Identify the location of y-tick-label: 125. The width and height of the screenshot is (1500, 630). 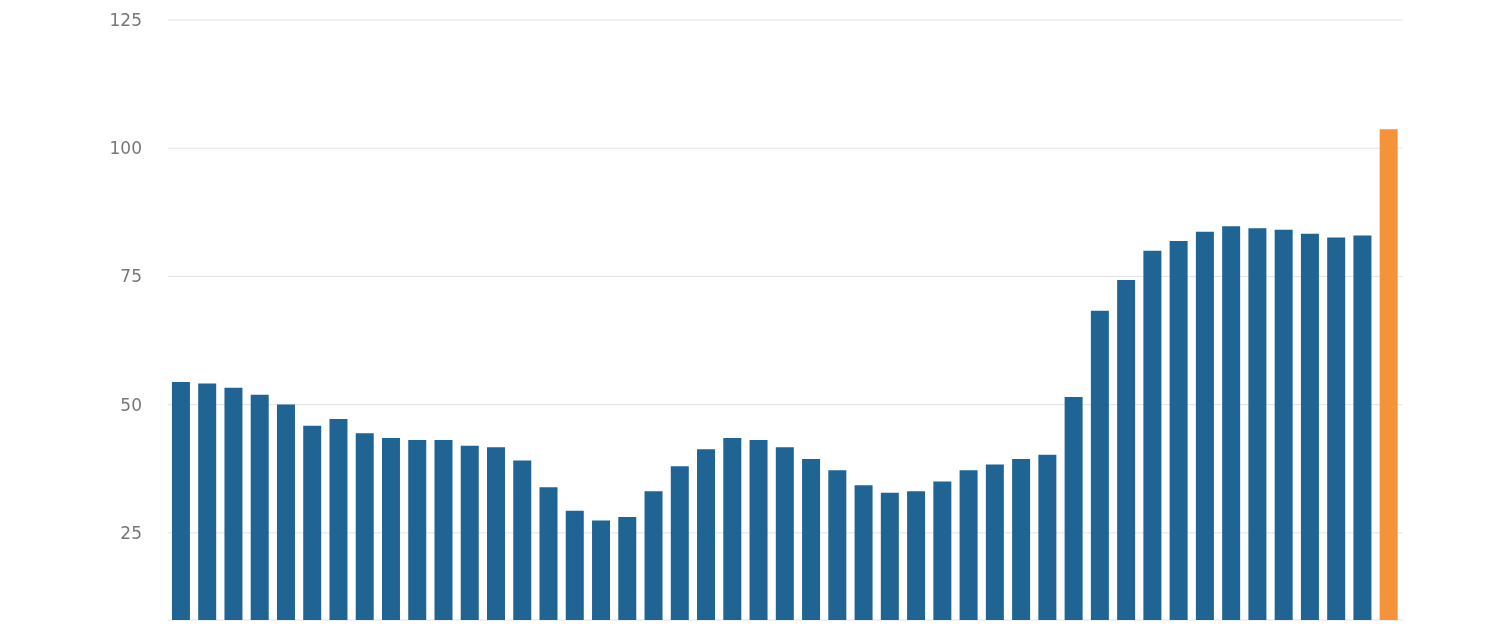
(125, 20).